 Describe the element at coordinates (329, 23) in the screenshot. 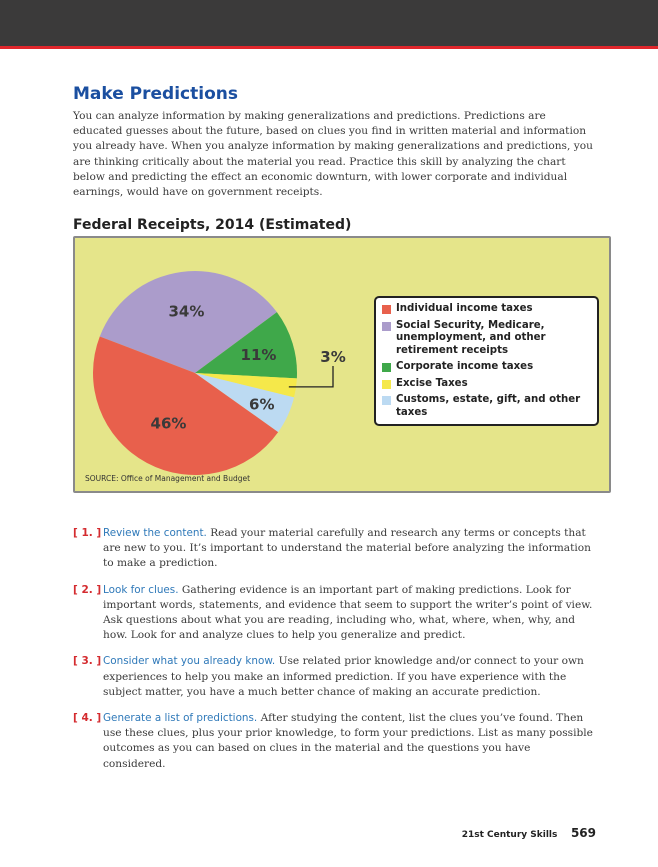

I see `top-banner` at that location.